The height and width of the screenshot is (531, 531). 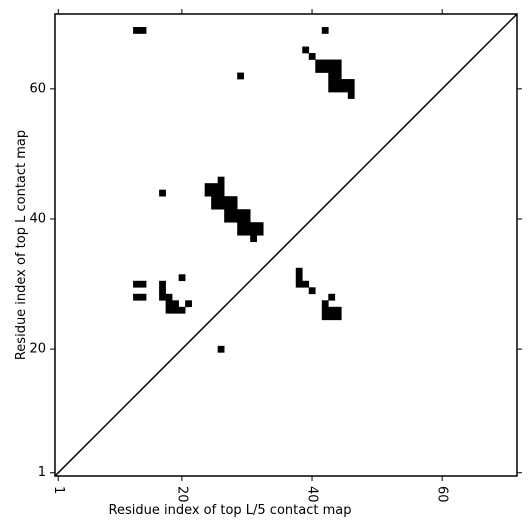 What do you see at coordinates (37, 349) in the screenshot?
I see `y-tick-label: 20` at bounding box center [37, 349].